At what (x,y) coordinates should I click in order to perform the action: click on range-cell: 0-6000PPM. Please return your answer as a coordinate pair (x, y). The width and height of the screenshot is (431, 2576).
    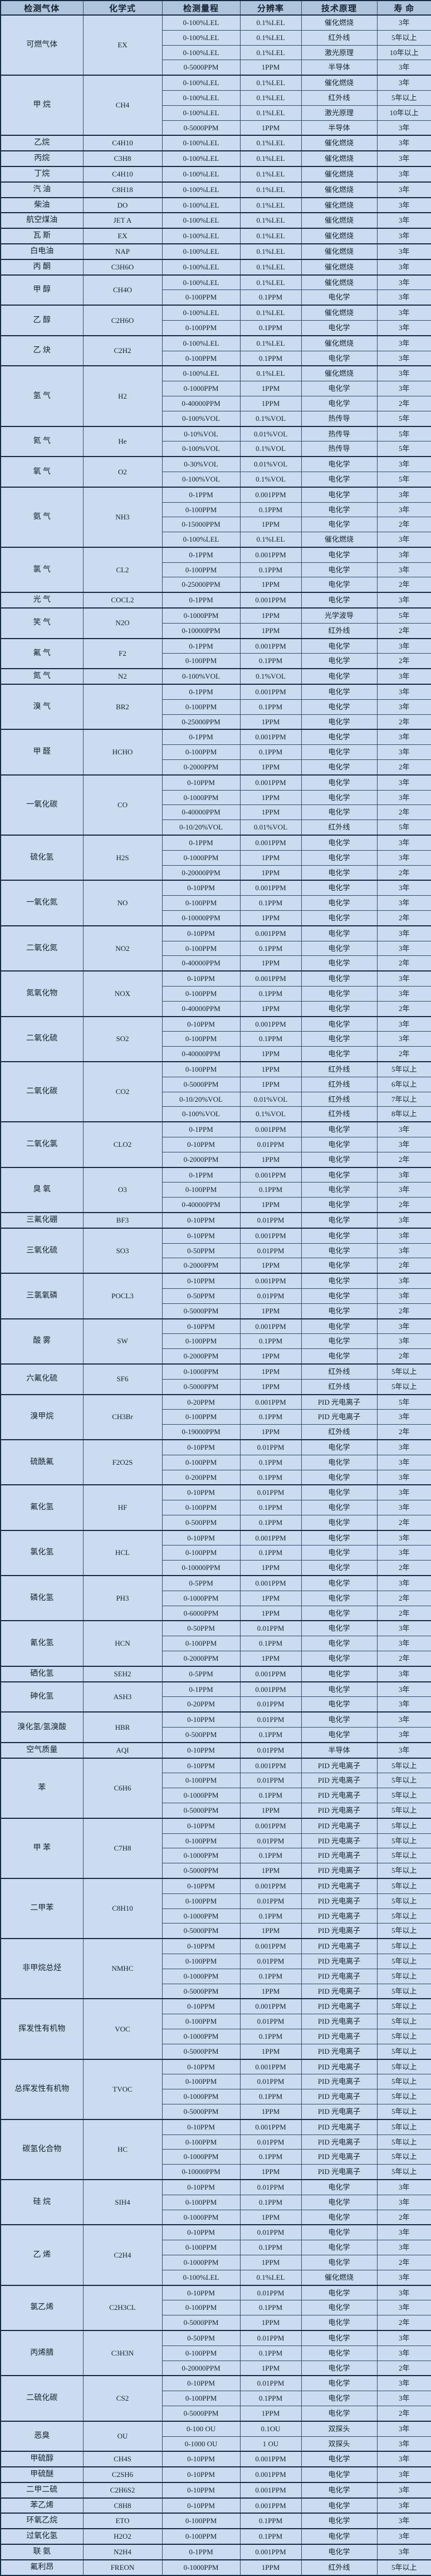
    Looking at the image, I should click on (201, 1613).